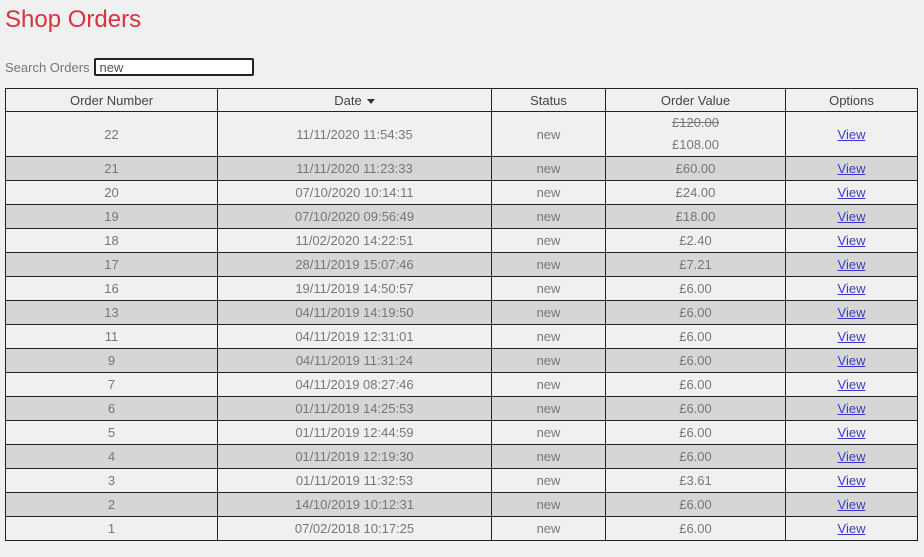 The height and width of the screenshot is (557, 924). What do you see at coordinates (73, 19) in the screenshot?
I see `page-title: Shop Orders` at bounding box center [73, 19].